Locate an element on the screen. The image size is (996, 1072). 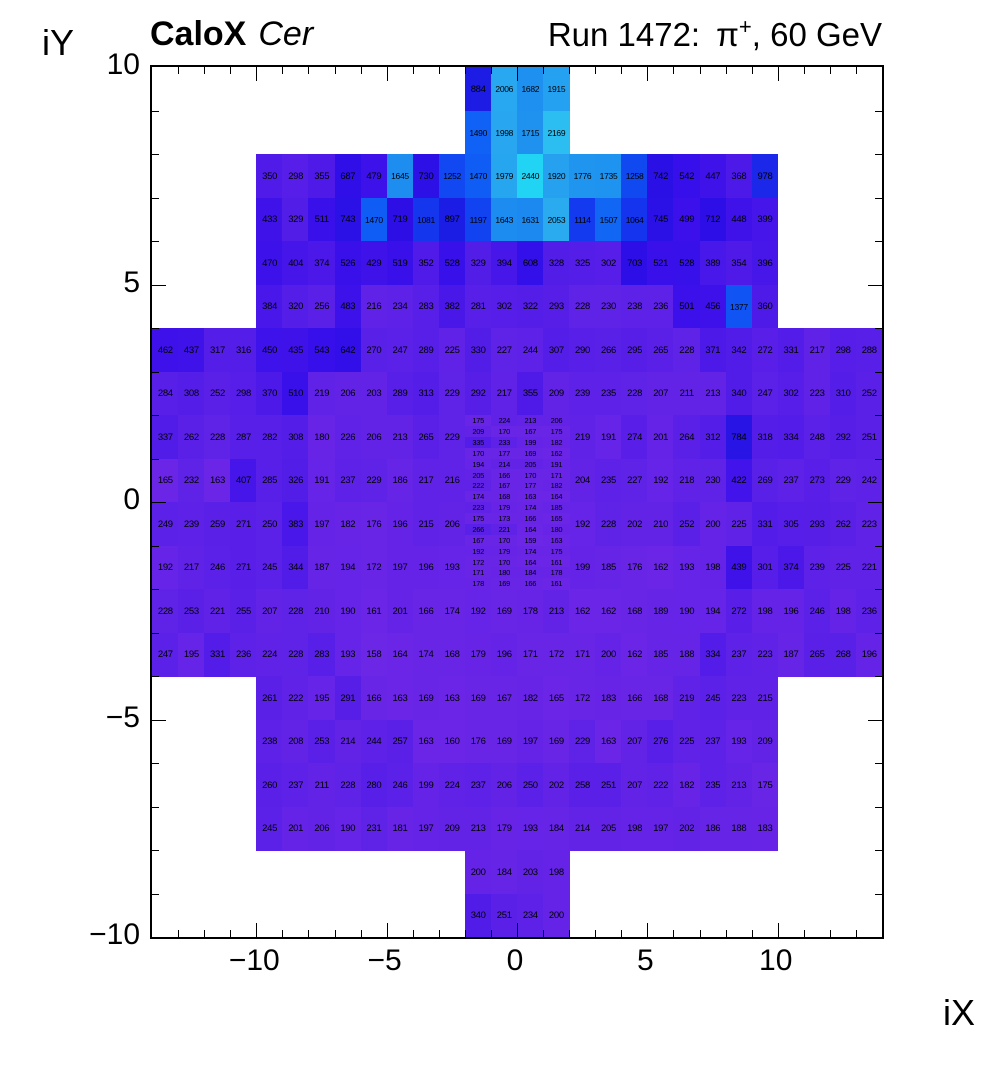
heatmap-cell: 1507 is located at coordinates (608, 219).